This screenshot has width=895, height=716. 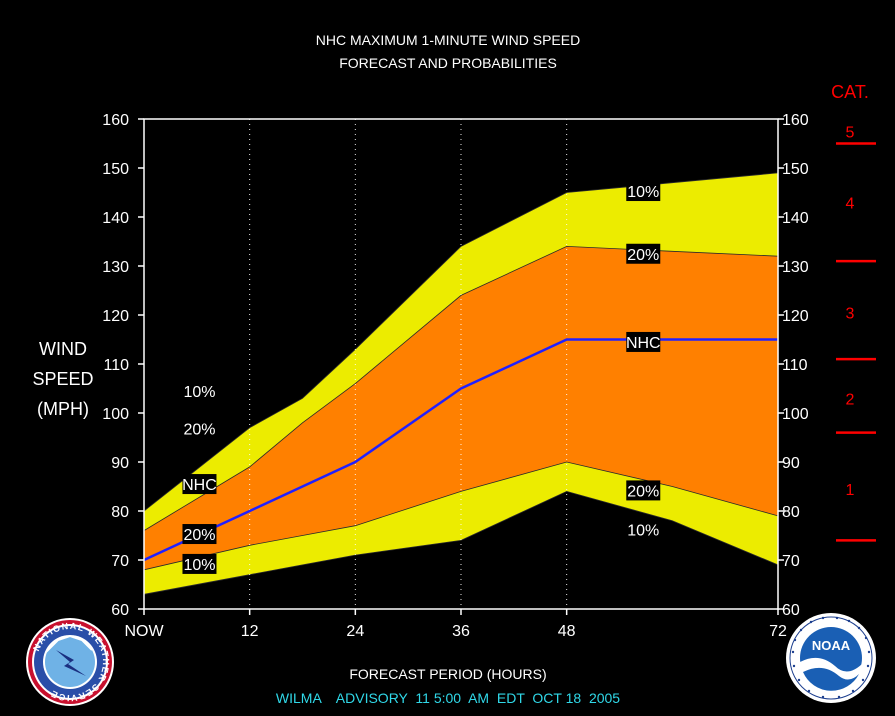 I want to click on x-tick-label: 48, so click(x=567, y=631).